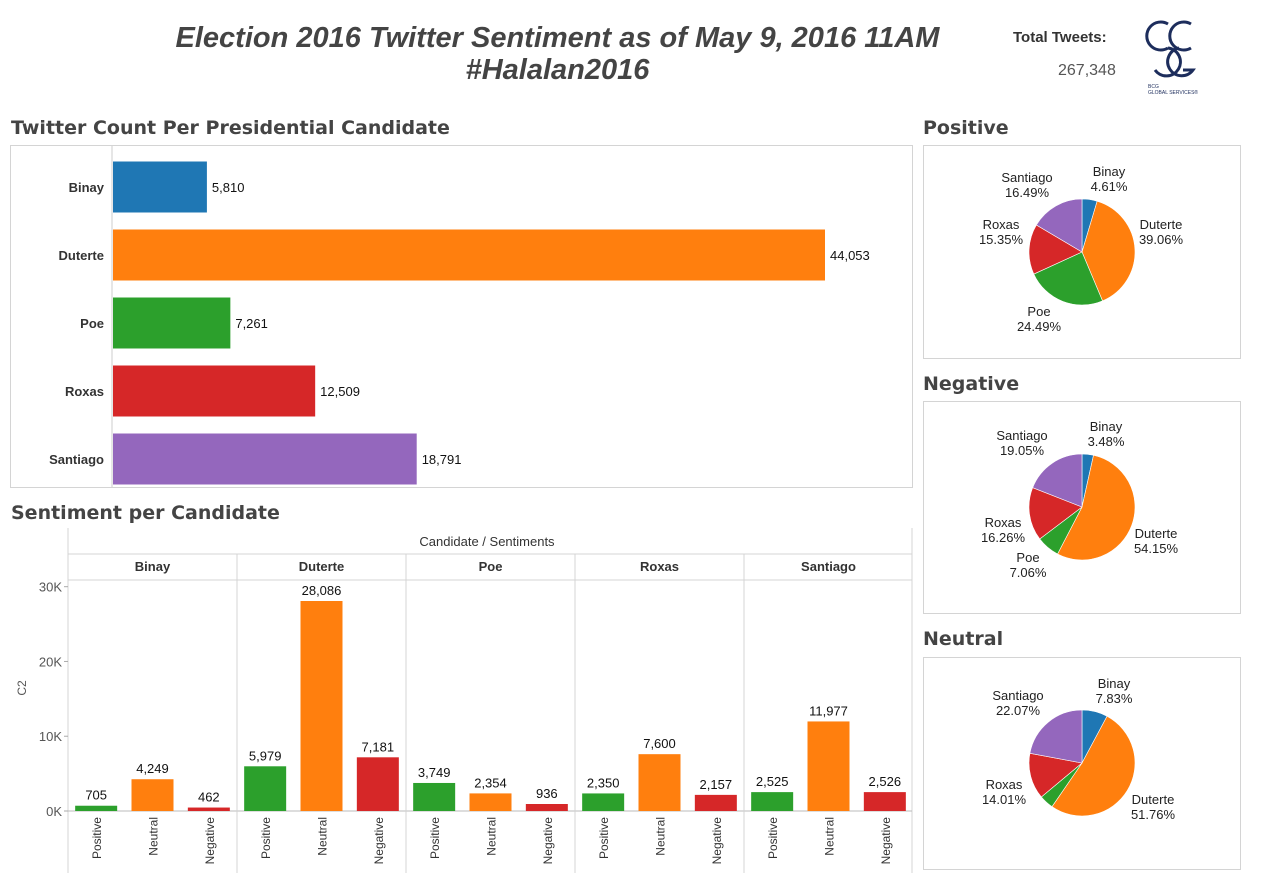 The width and height of the screenshot is (1267, 878). What do you see at coordinates (603, 802) in the screenshot?
I see `sentiment-bar-roxas-positive` at bounding box center [603, 802].